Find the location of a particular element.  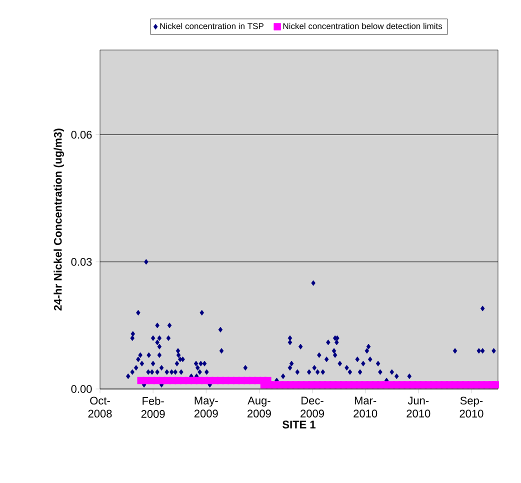

legend-label: Nickel concentration in TSP is located at coordinates (212, 26).